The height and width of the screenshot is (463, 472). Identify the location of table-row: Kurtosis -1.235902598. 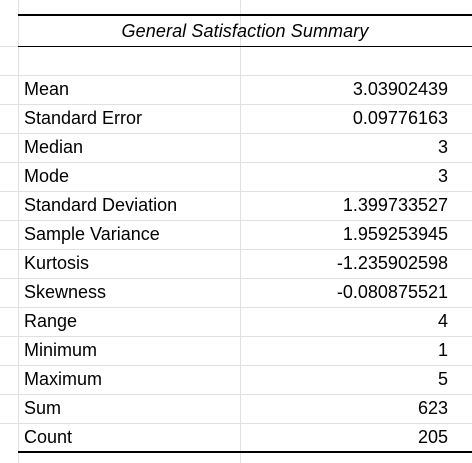
(245, 263).